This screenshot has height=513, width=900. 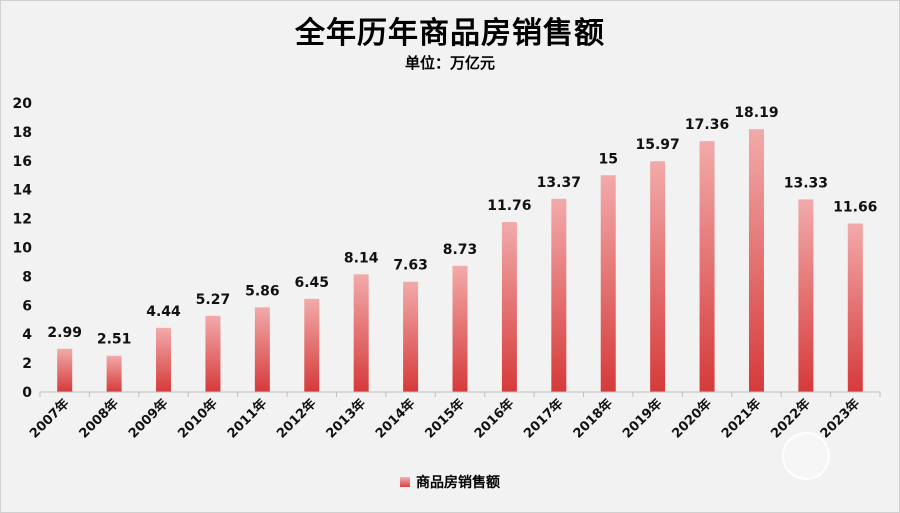 What do you see at coordinates (449, 63) in the screenshot?
I see `chart-subtitle: 单位：万亿元` at bounding box center [449, 63].